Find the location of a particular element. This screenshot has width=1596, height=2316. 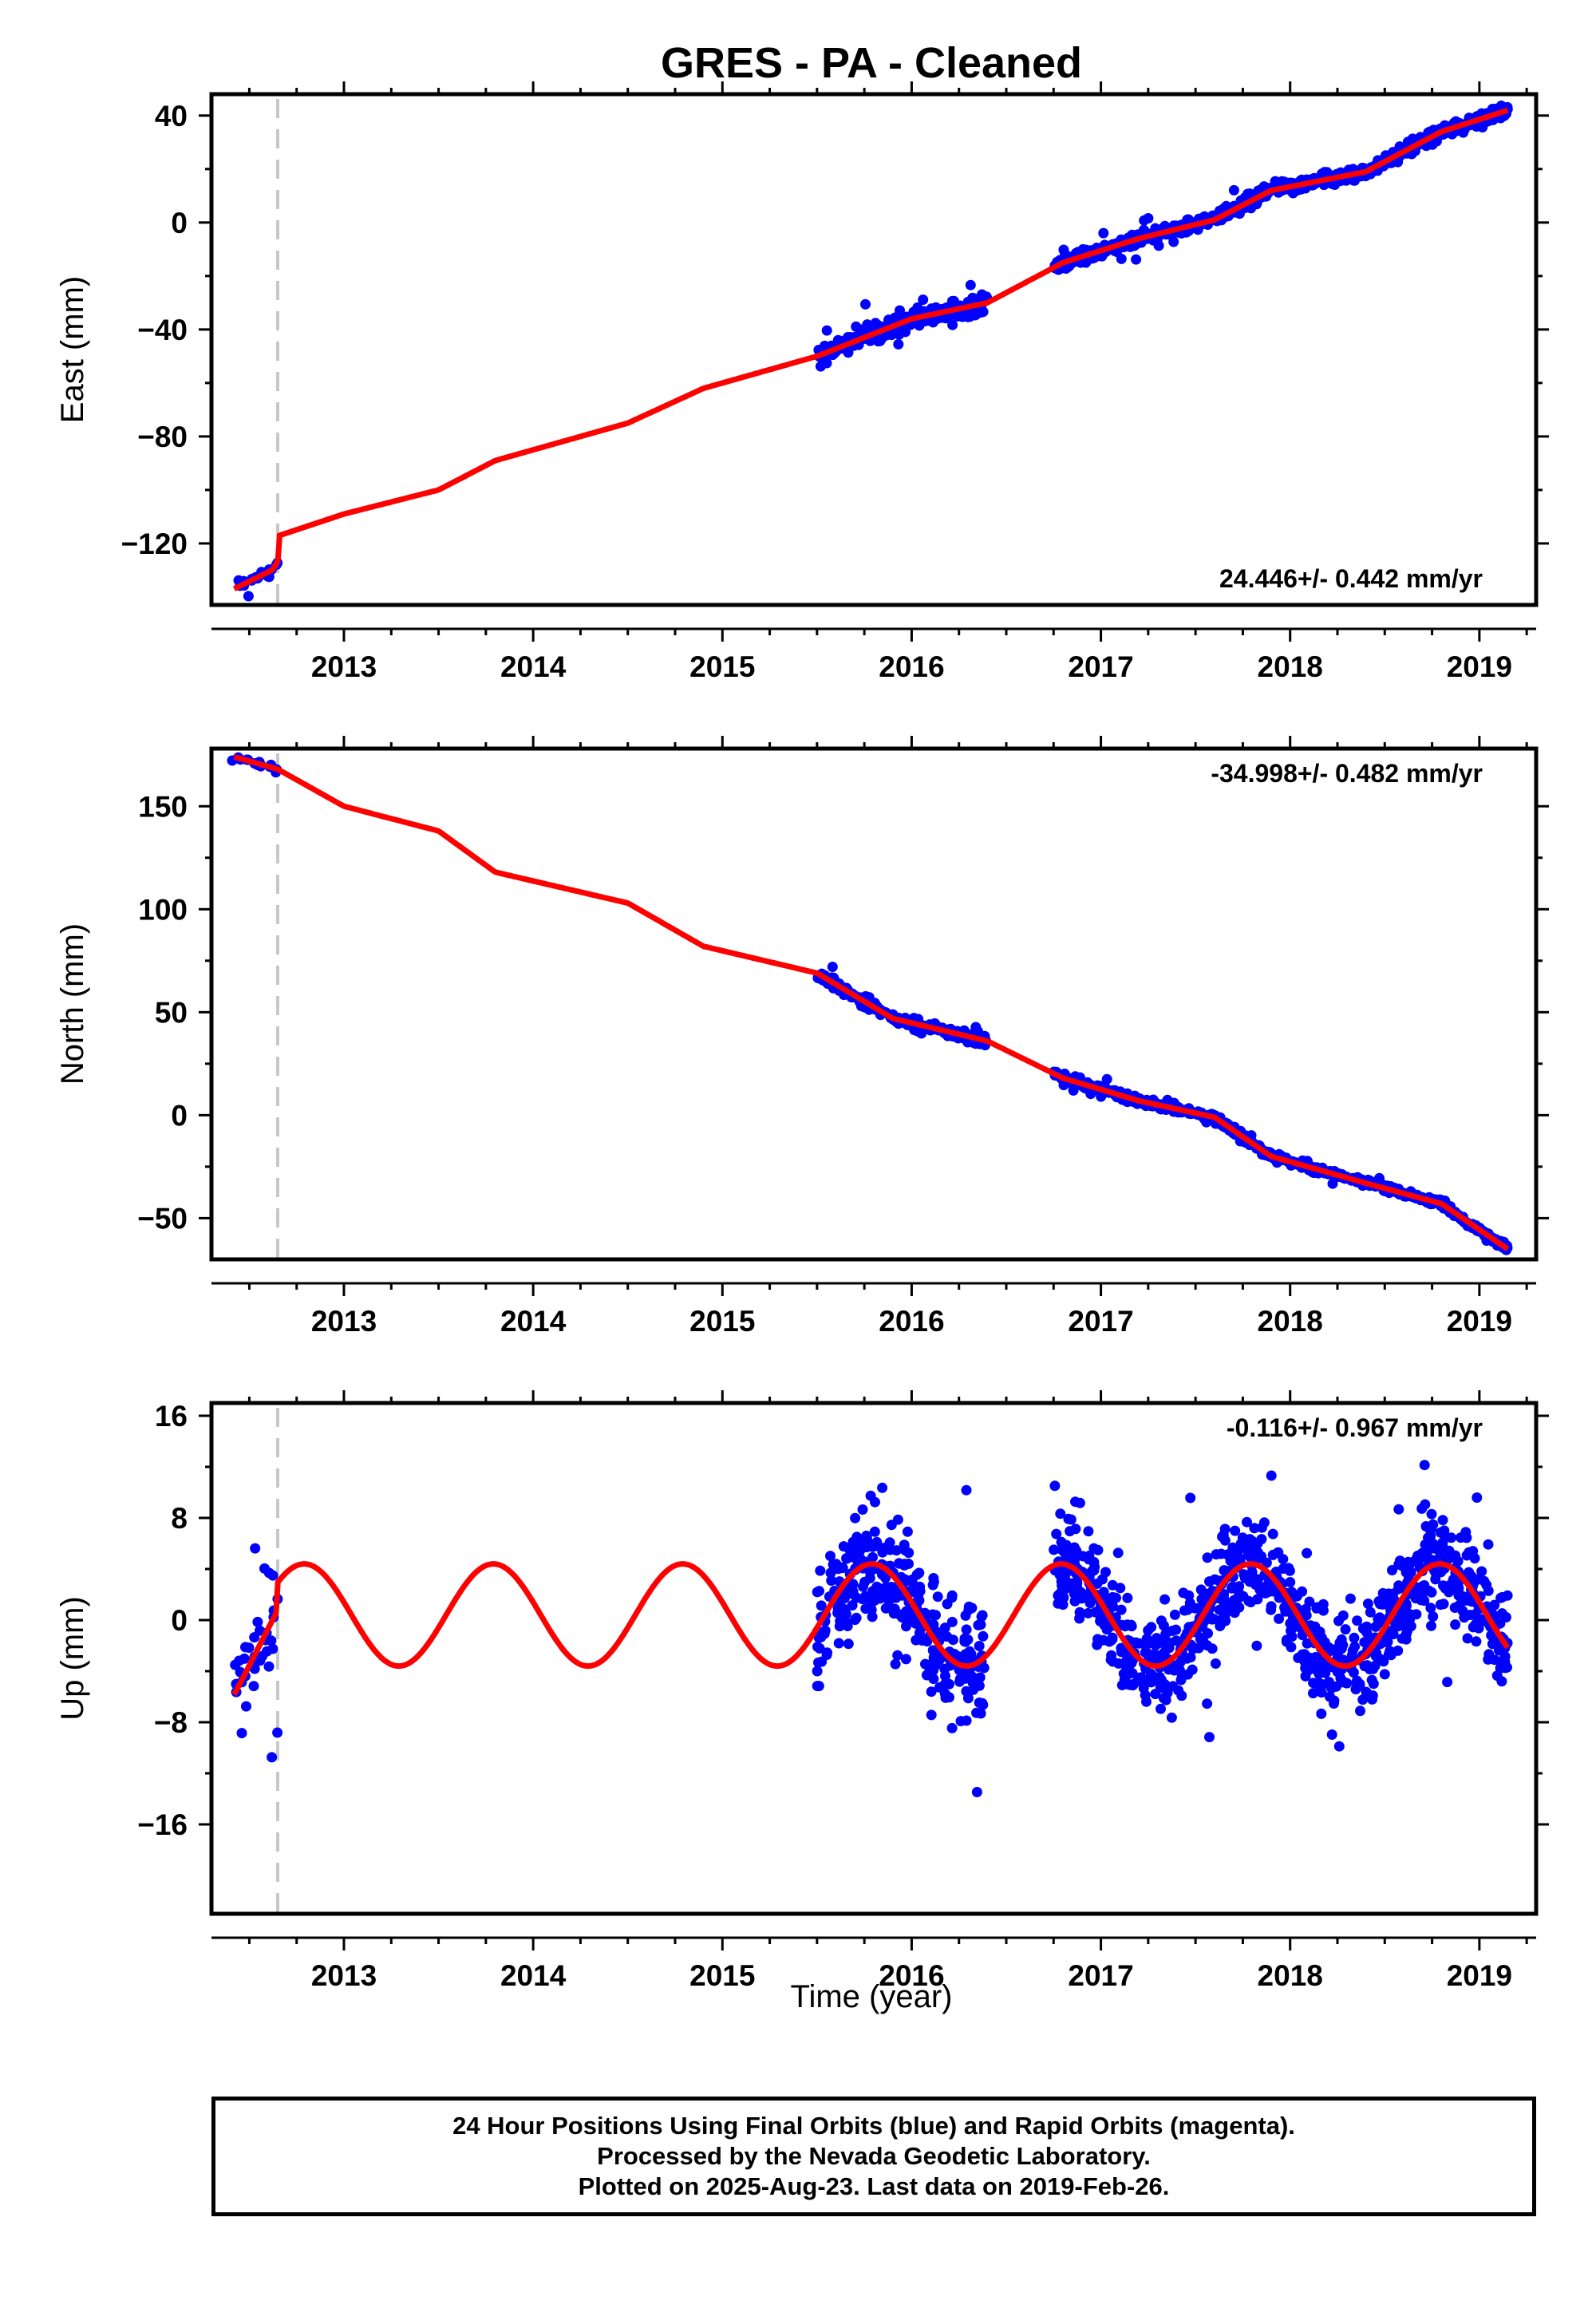

y-axis-title: North (mm) is located at coordinates (72, 1004).